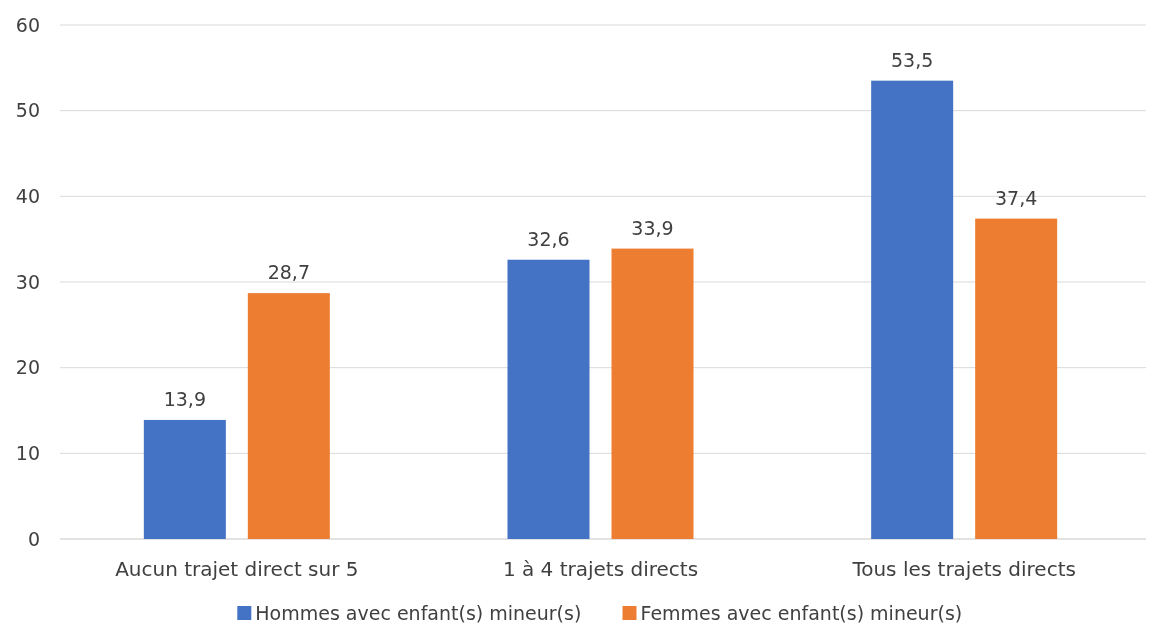  I want to click on y-tick-label: 20, so click(27, 367).